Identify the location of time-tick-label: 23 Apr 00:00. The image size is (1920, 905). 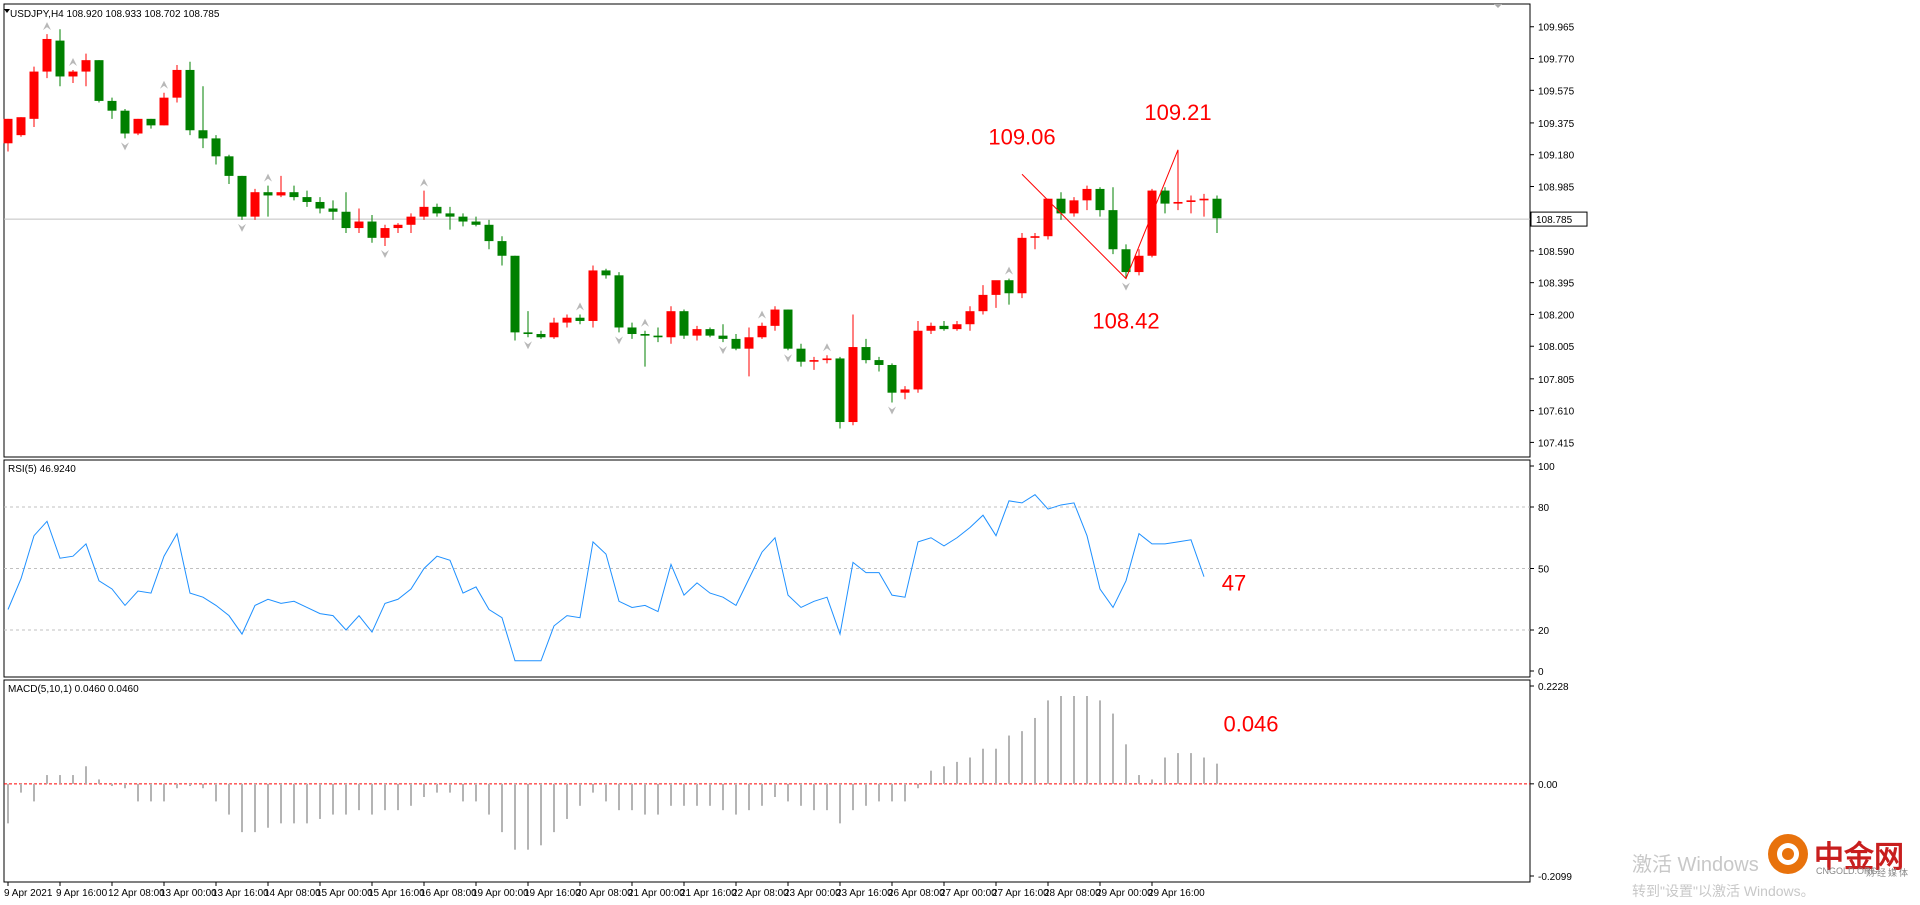
(812, 893).